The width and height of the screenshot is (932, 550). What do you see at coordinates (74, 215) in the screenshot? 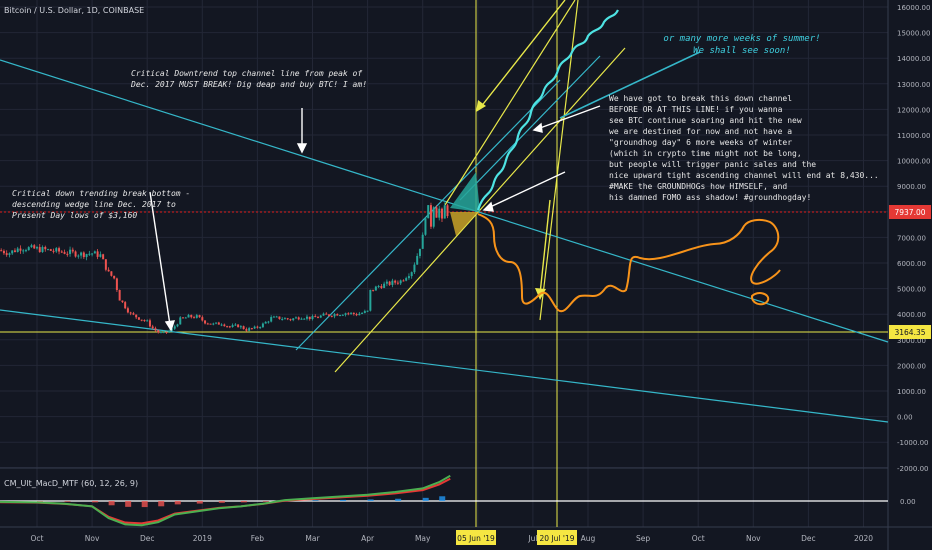
I see `note-line: Present Day lows of $3,160` at bounding box center [74, 215].